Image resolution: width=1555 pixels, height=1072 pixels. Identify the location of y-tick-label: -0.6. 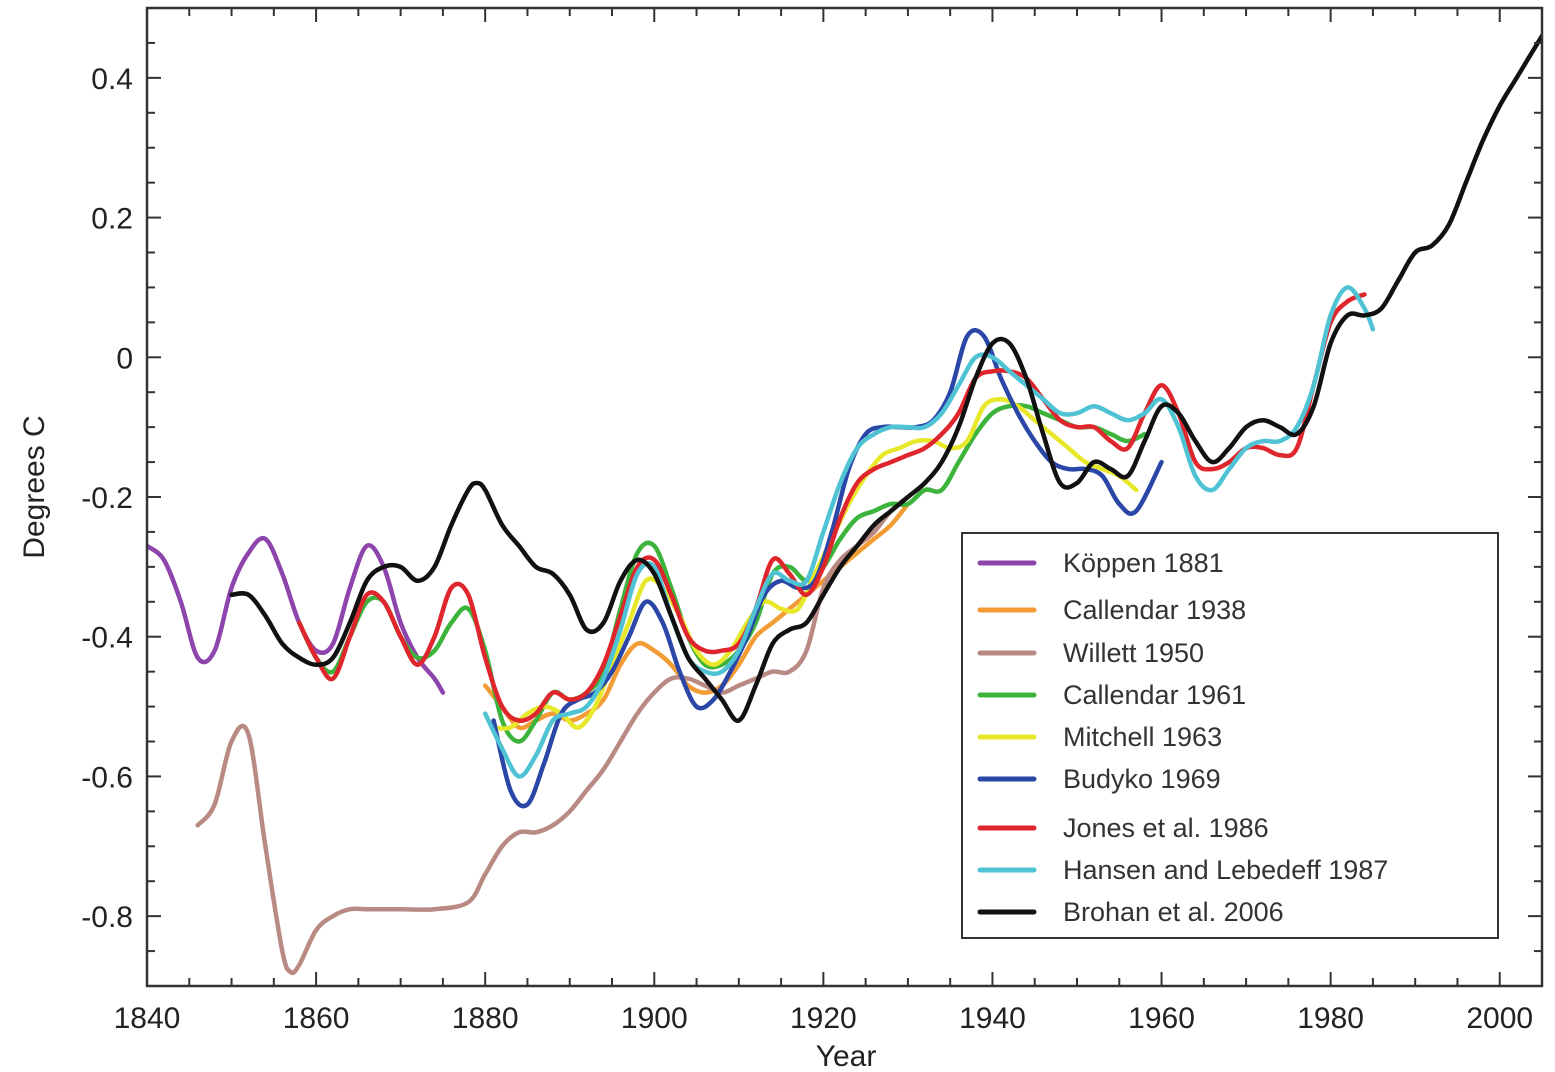
(107, 777).